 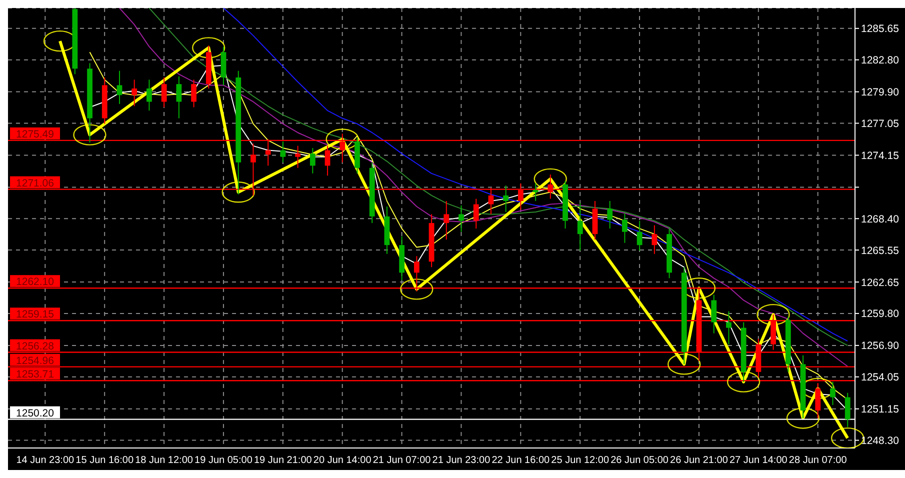 What do you see at coordinates (164, 460) in the screenshot?
I see `x-tick-label: 18 Jun 12:00` at bounding box center [164, 460].